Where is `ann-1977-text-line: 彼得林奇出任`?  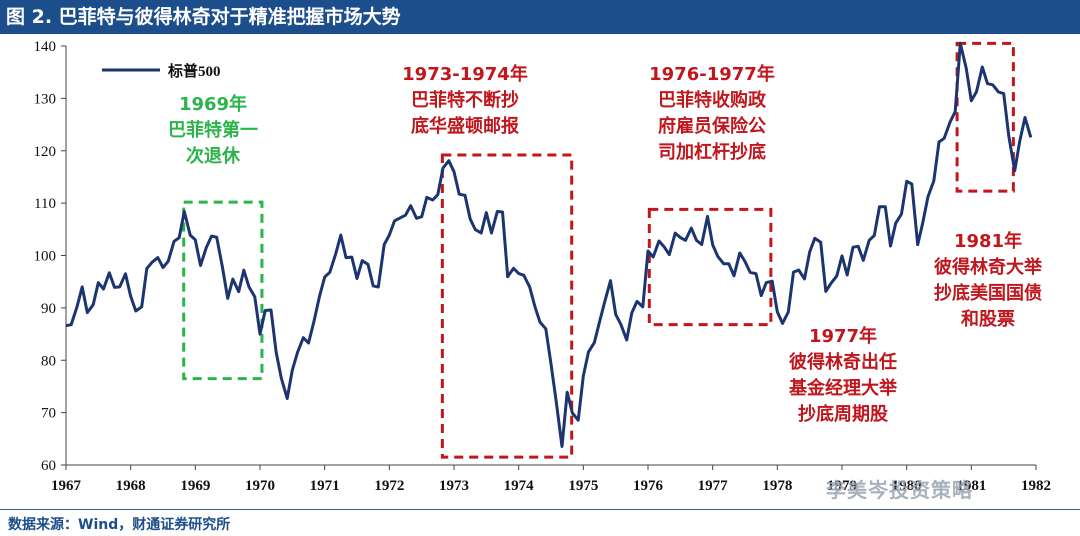 ann-1977-text-line: 彼得林奇出任 is located at coordinates (843, 362).